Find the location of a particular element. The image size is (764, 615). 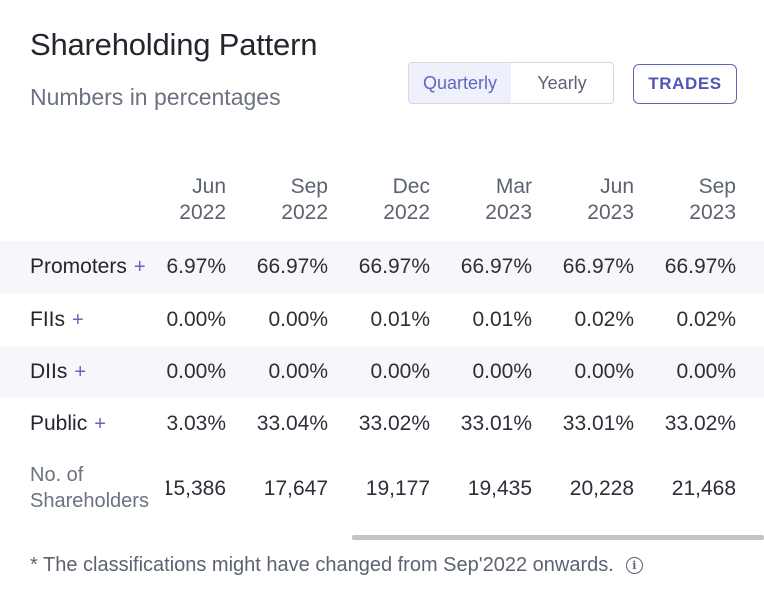

table-cell: 15,386 is located at coordinates (196, 488).